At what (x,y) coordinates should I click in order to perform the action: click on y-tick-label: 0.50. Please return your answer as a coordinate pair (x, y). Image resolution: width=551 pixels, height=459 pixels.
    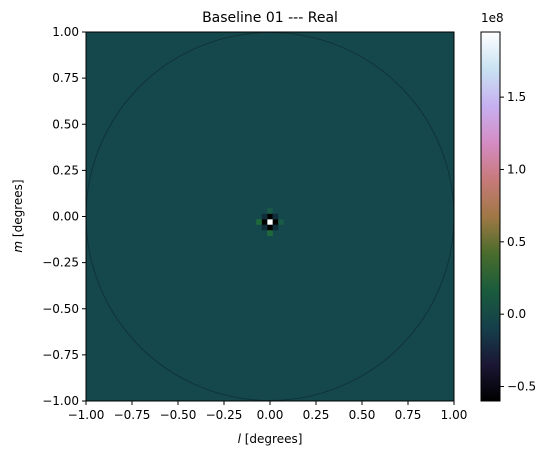
    Looking at the image, I should click on (65, 124).